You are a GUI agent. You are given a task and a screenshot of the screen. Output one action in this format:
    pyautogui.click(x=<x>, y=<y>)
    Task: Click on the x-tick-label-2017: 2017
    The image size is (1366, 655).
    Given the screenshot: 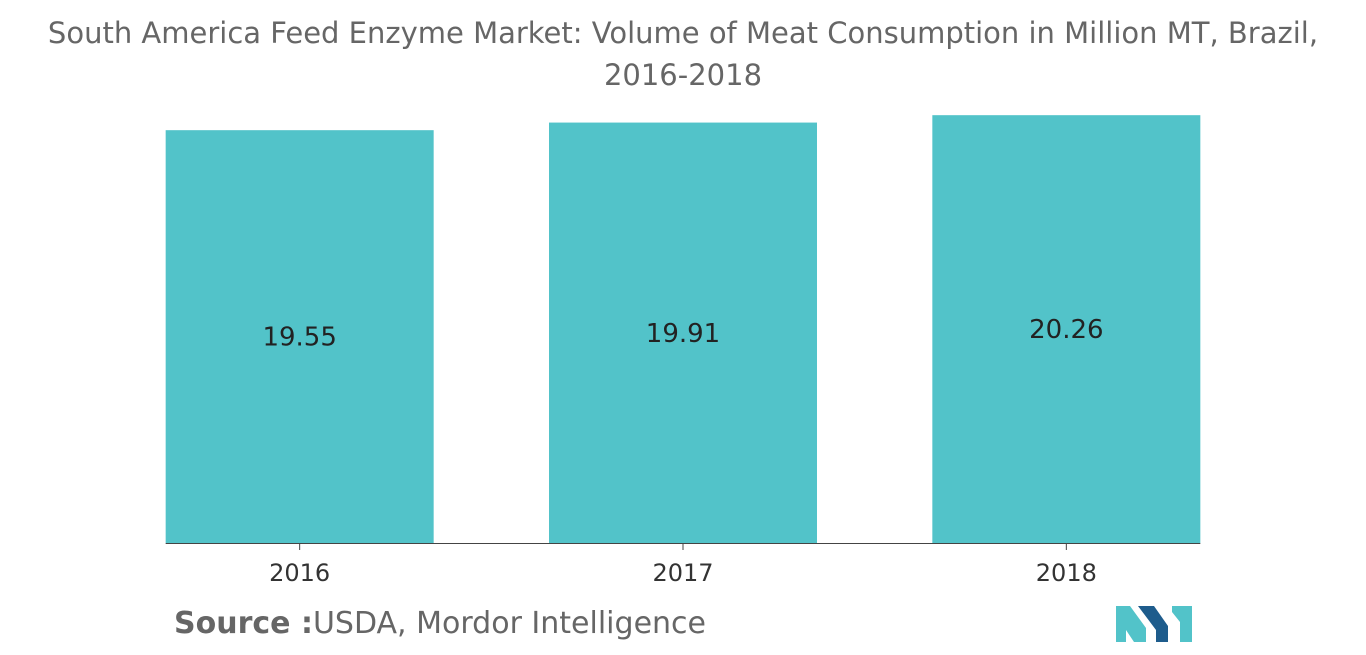 What is the action you would take?
    pyautogui.click(x=682, y=573)
    